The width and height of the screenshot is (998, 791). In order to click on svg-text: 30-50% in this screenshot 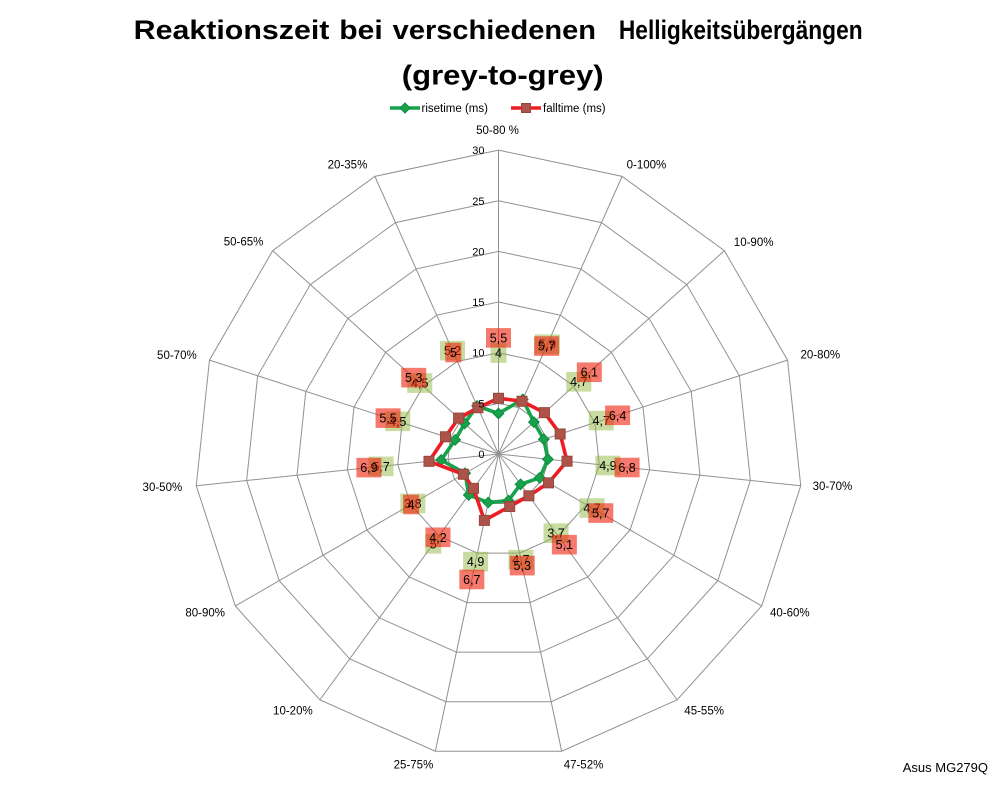, I will do `click(163, 488)`.